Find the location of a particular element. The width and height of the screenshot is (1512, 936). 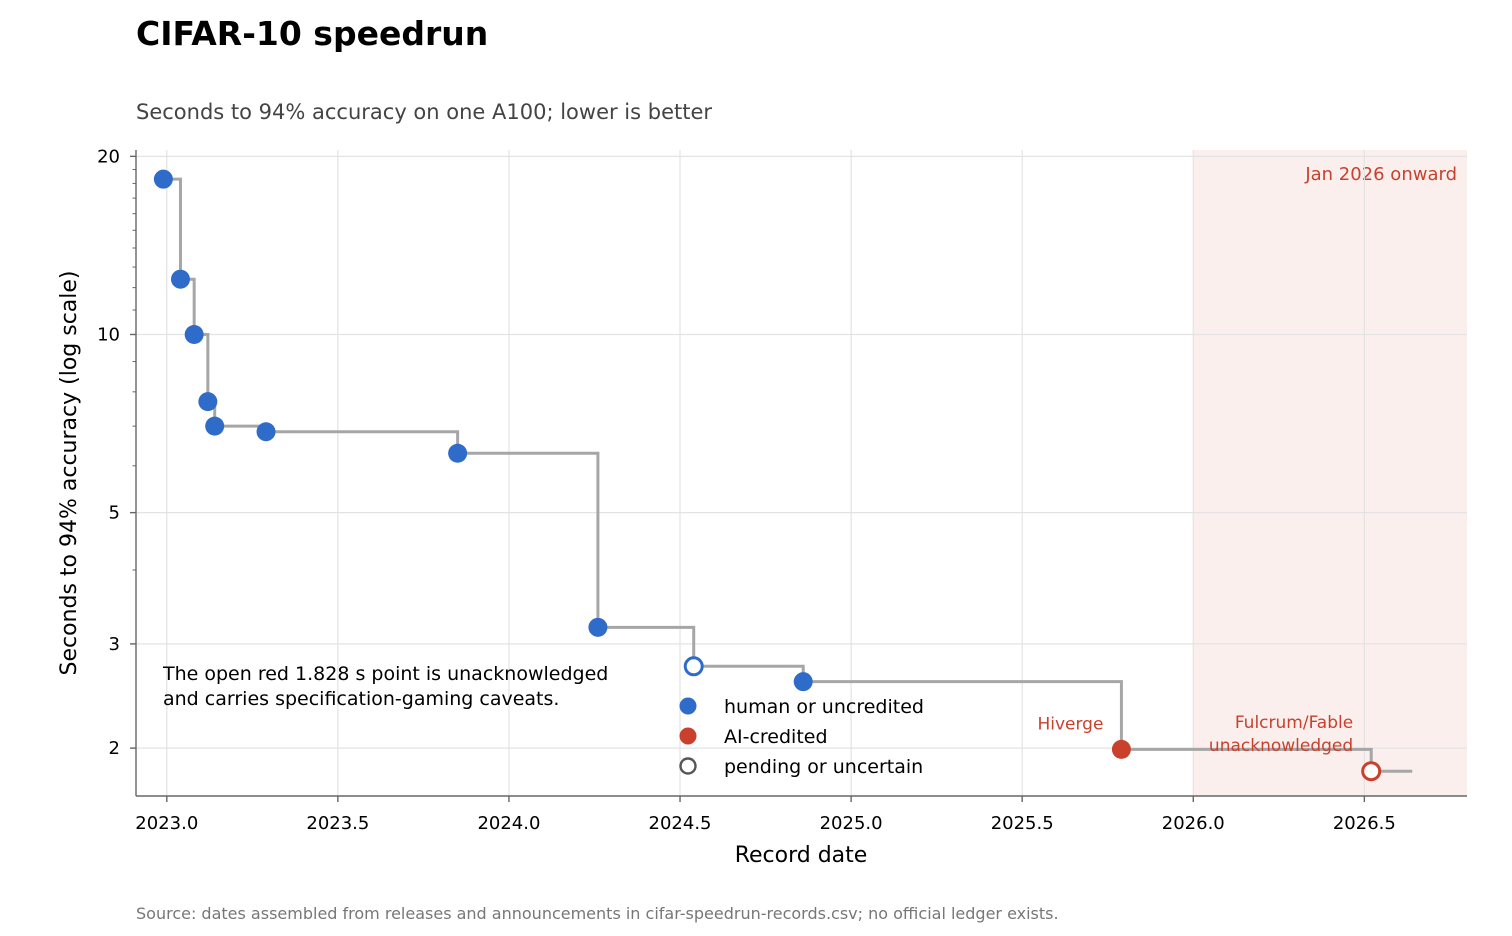

y-tick-label: 20 is located at coordinates (108, 156).